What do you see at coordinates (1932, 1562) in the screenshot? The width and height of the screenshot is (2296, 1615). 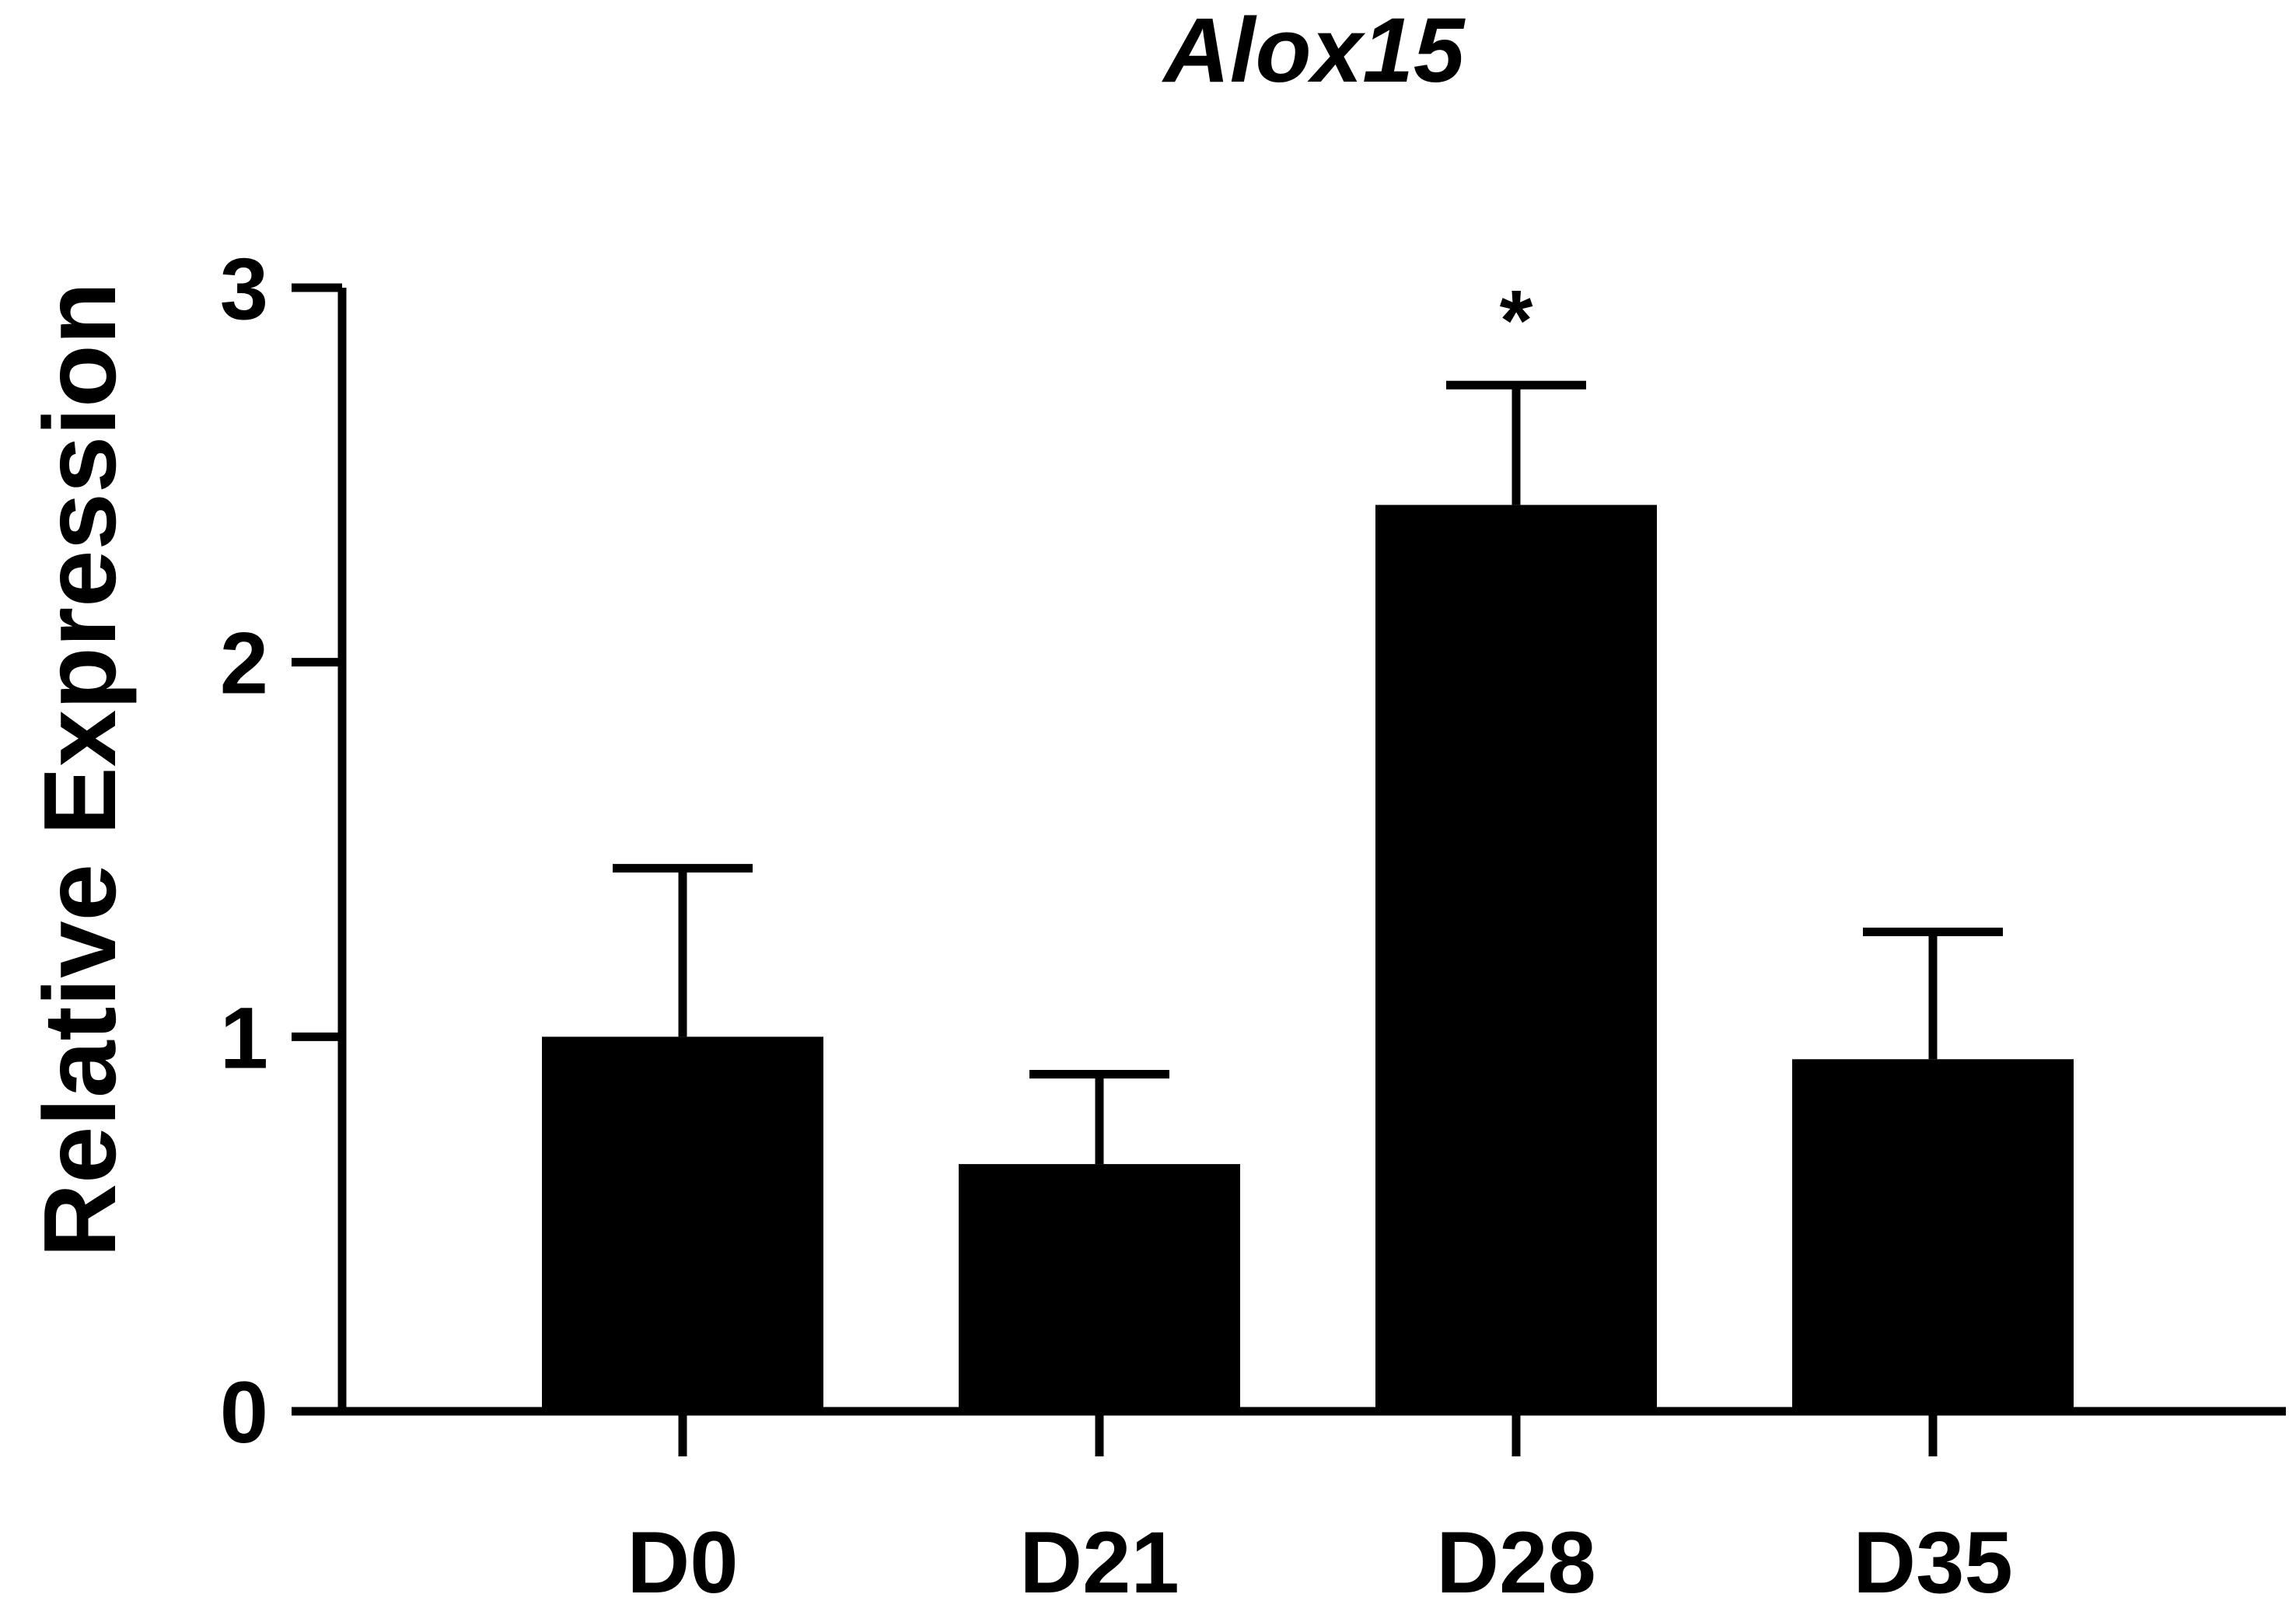 I see `x-tick-label: D35` at bounding box center [1932, 1562].